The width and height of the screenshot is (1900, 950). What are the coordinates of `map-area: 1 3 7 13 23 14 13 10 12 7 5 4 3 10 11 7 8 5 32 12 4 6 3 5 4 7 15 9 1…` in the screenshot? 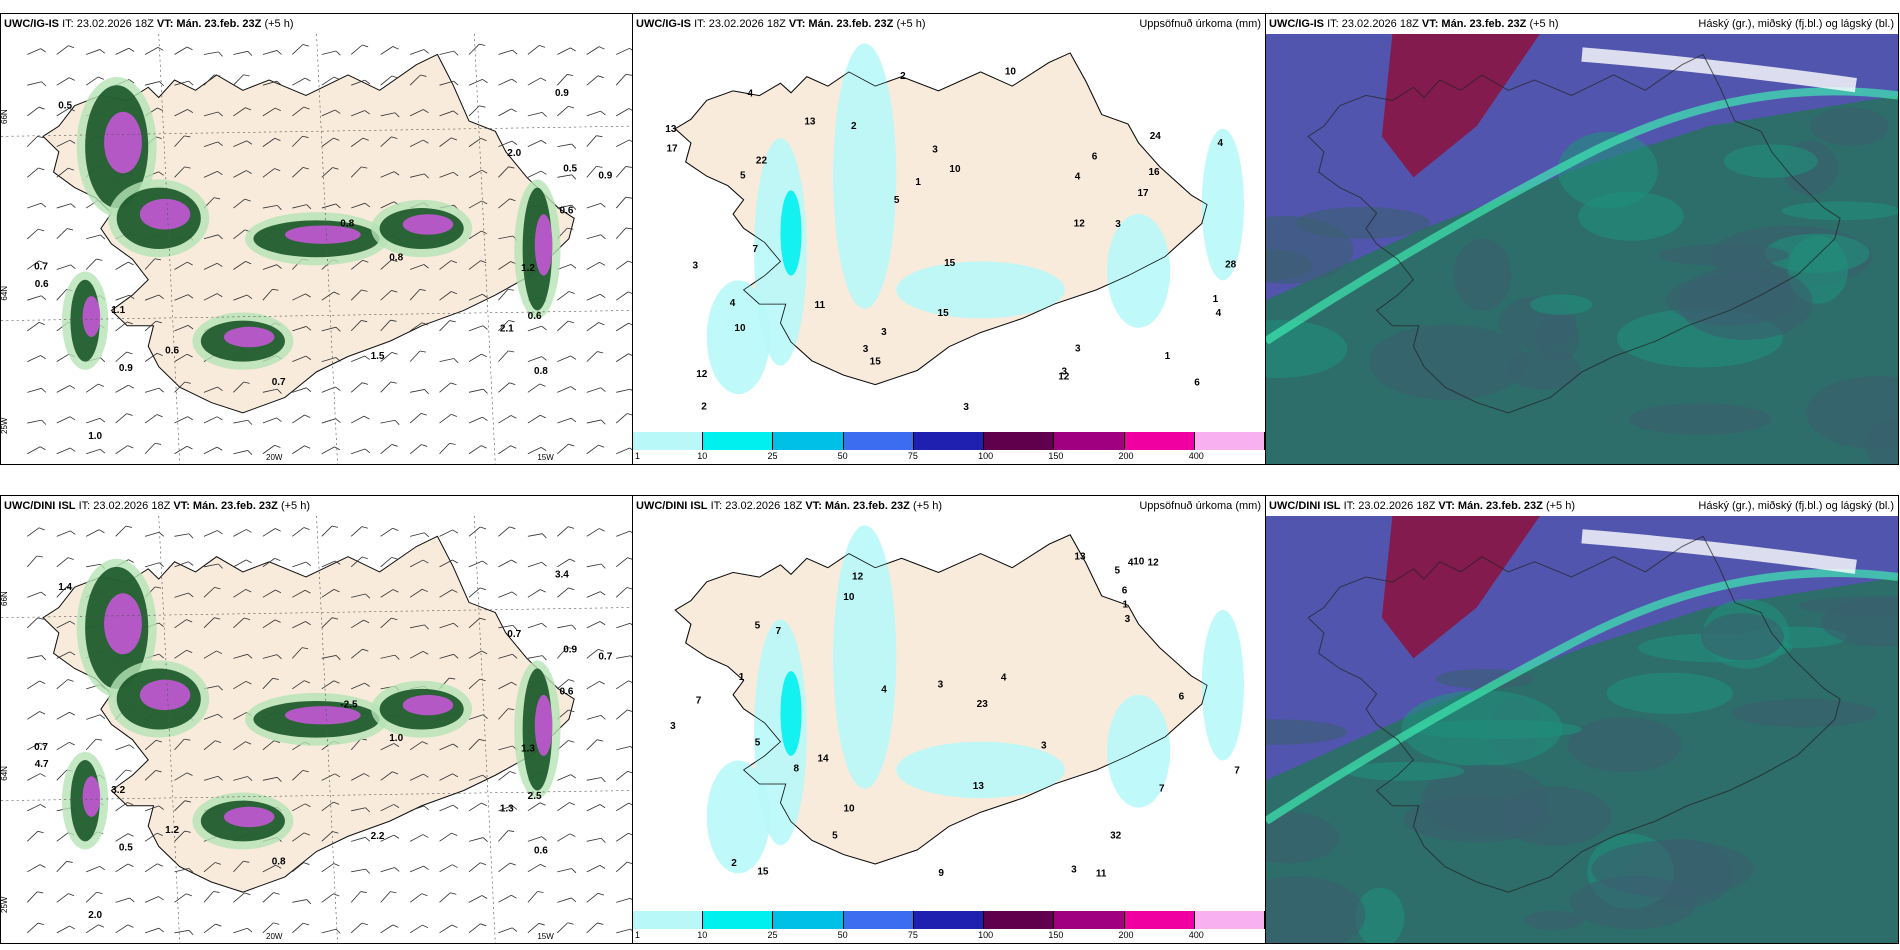 It's located at (949, 713).